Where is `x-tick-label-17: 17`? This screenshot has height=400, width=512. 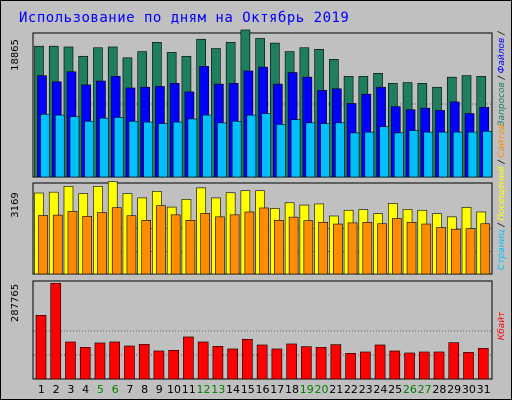
x-tick-label-17: 17 is located at coordinates (277, 389).